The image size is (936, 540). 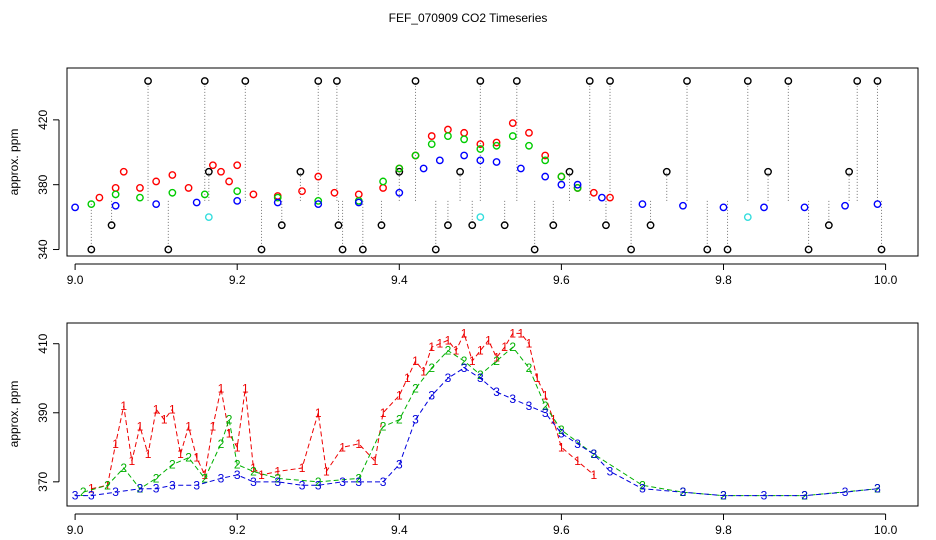 I want to click on top-x-tick-label: 9.4, so click(x=399, y=280).